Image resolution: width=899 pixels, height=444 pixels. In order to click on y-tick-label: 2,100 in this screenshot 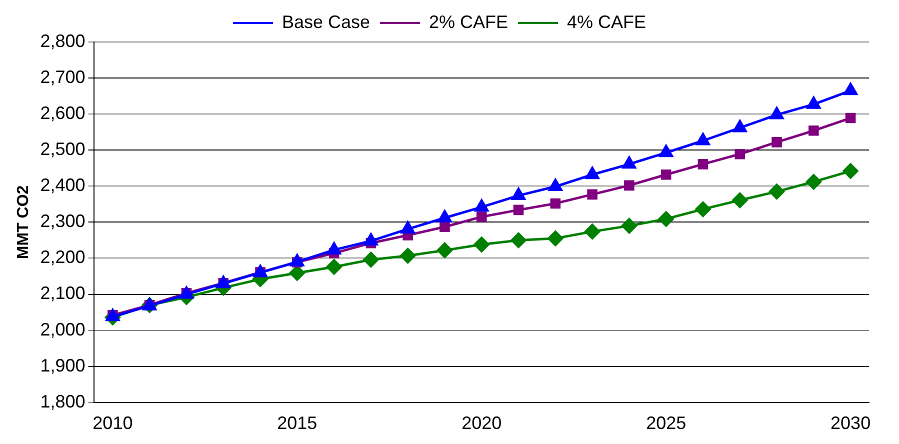, I will do `click(63, 293)`.